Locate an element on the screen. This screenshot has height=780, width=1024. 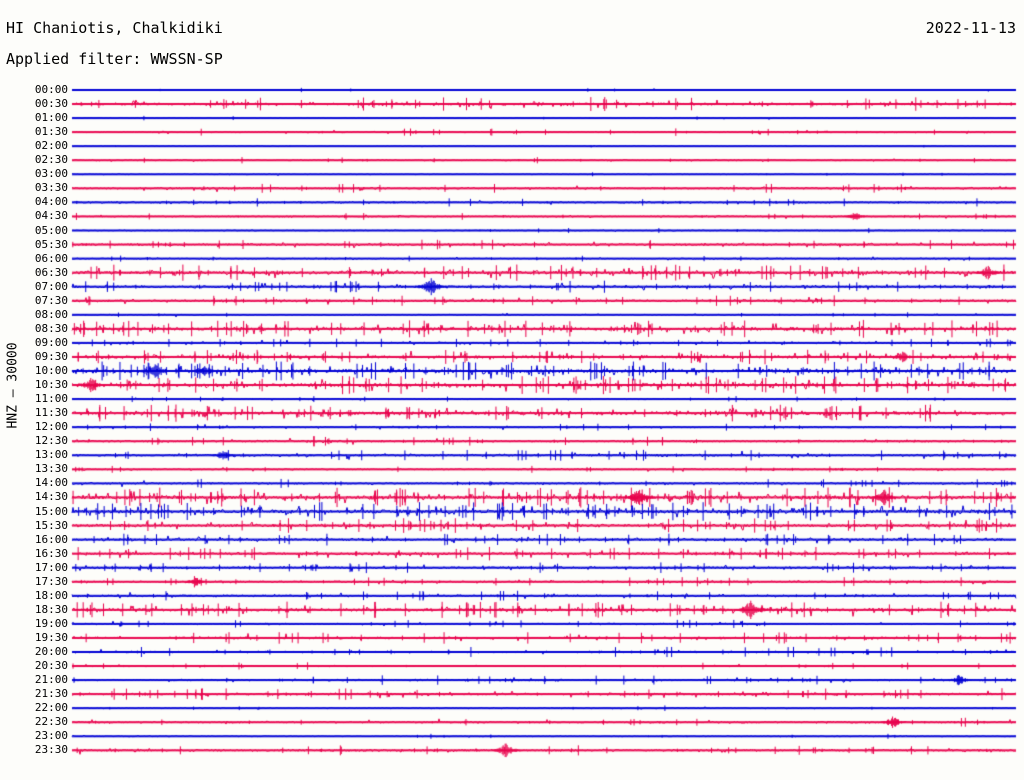
applied-filter-label: Applied filter: WWSSN-SP is located at coordinates (114, 59).